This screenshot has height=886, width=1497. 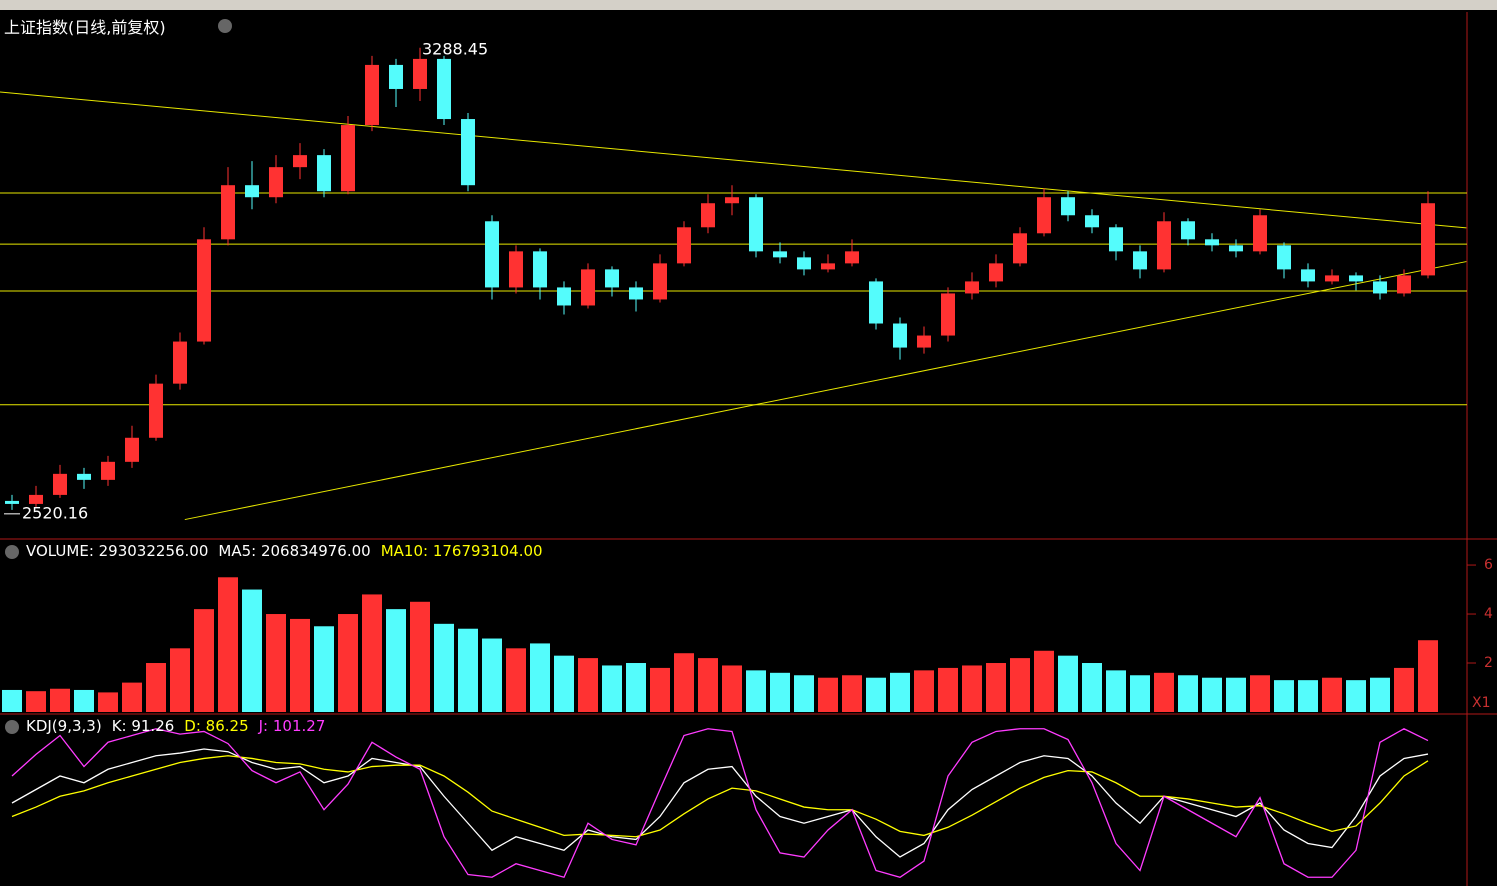 I want to click on kdj-line, so click(x=720, y=803).